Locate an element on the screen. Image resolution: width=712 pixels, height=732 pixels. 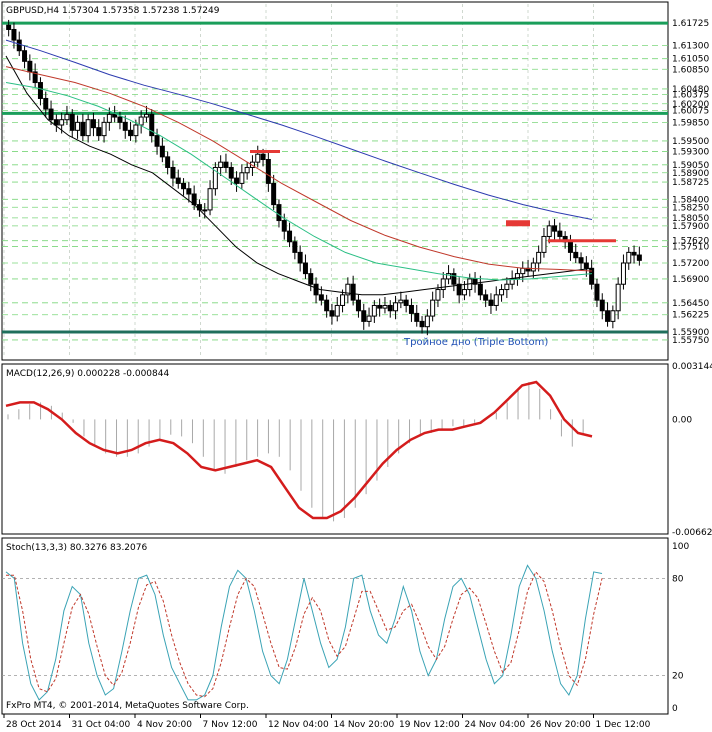
price-tick-label: 1.61725 is located at coordinates (690, 24).